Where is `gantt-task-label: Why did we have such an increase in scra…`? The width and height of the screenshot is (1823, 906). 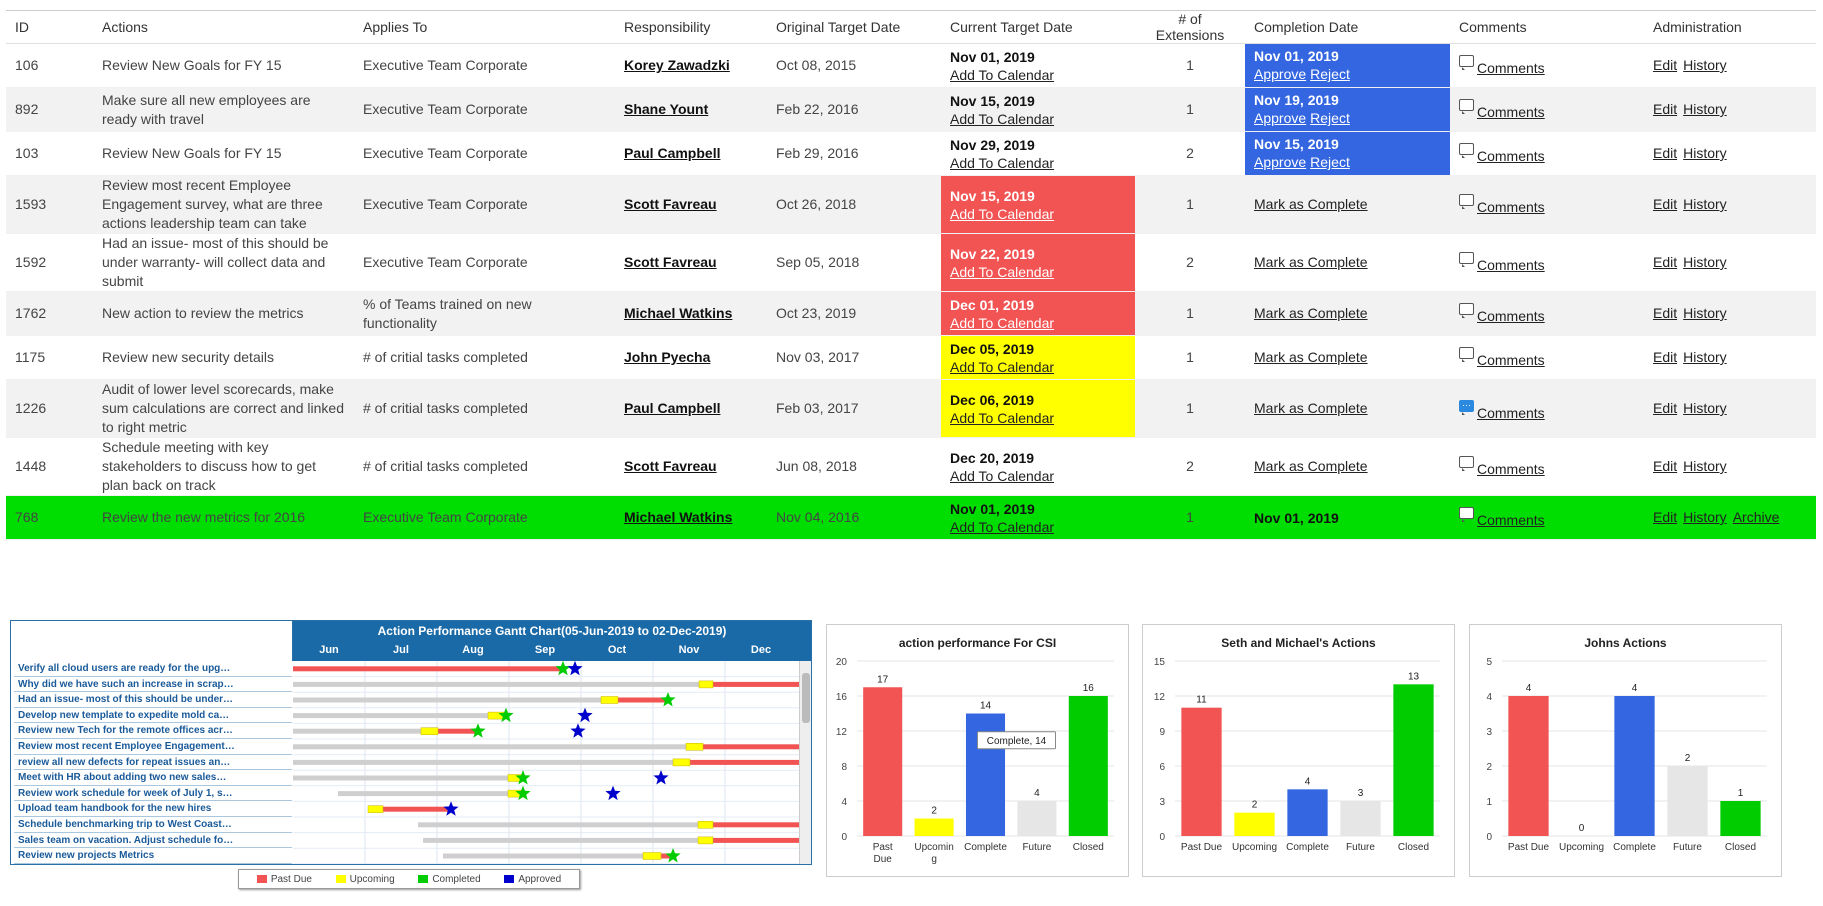
gantt-task-label: Why did we have such an increase in scra… is located at coordinates (153, 685).